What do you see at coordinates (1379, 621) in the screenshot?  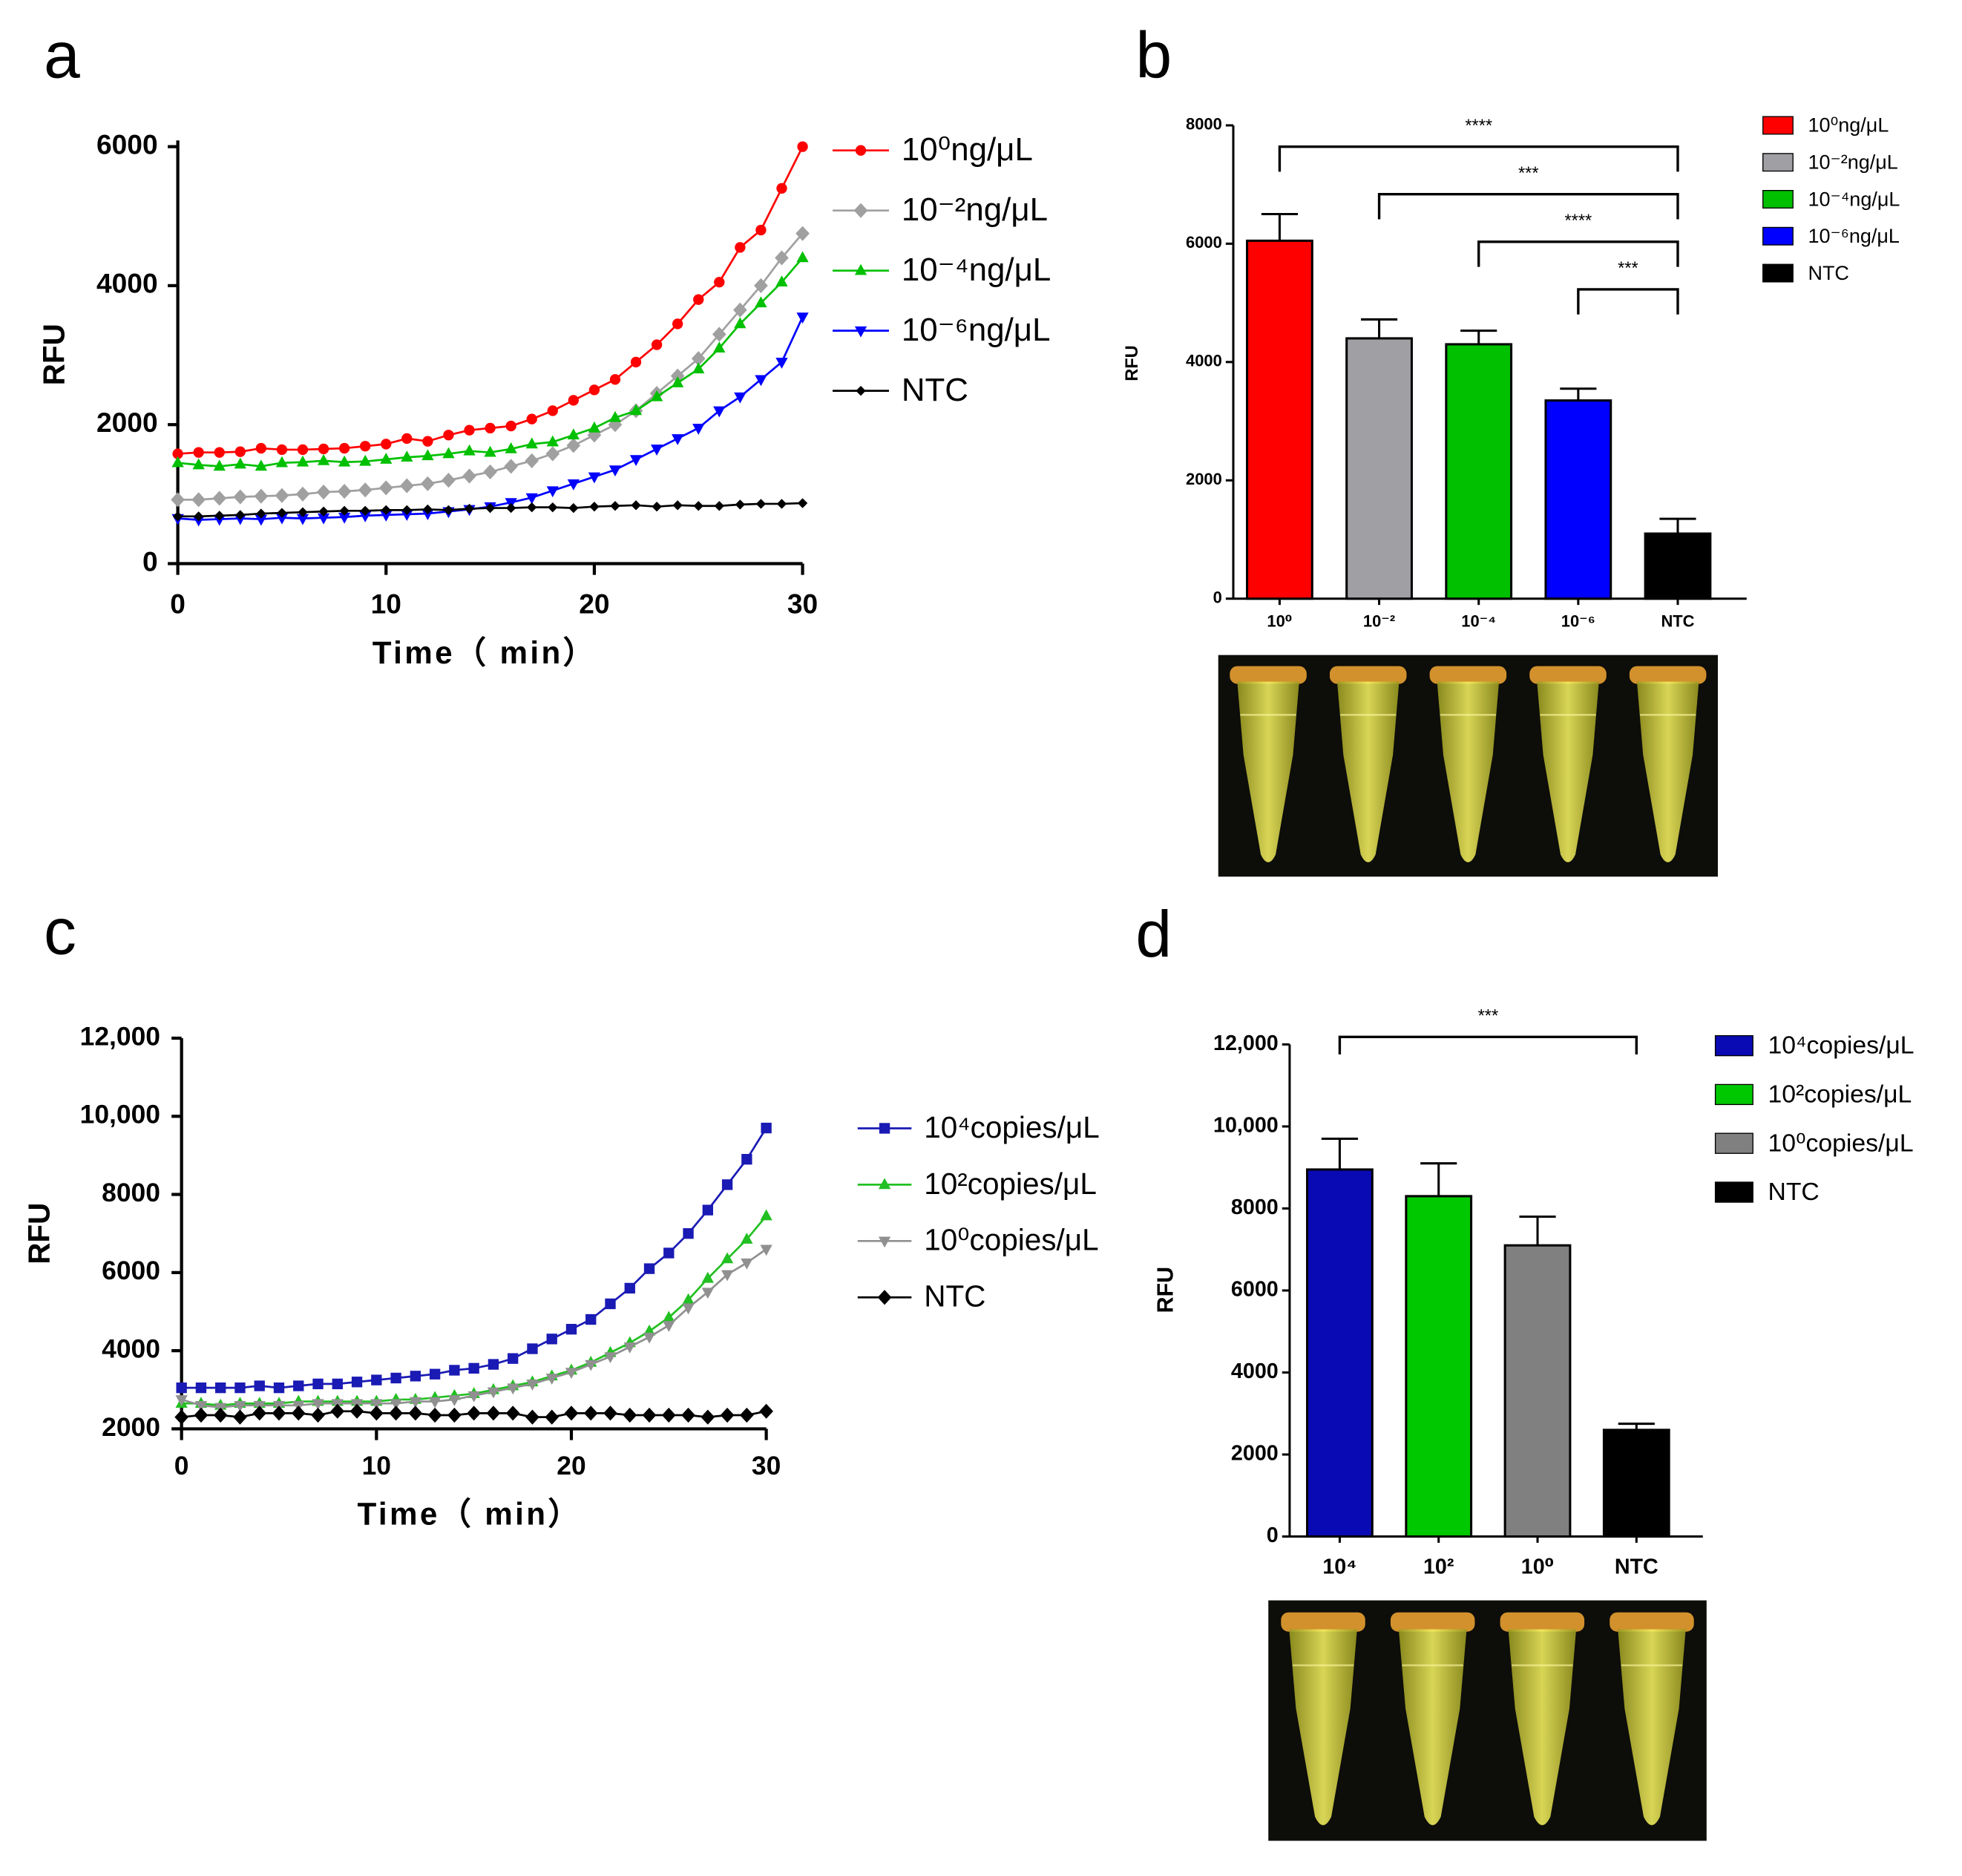 I see `x-tick-label: 10⁻²` at bounding box center [1379, 621].